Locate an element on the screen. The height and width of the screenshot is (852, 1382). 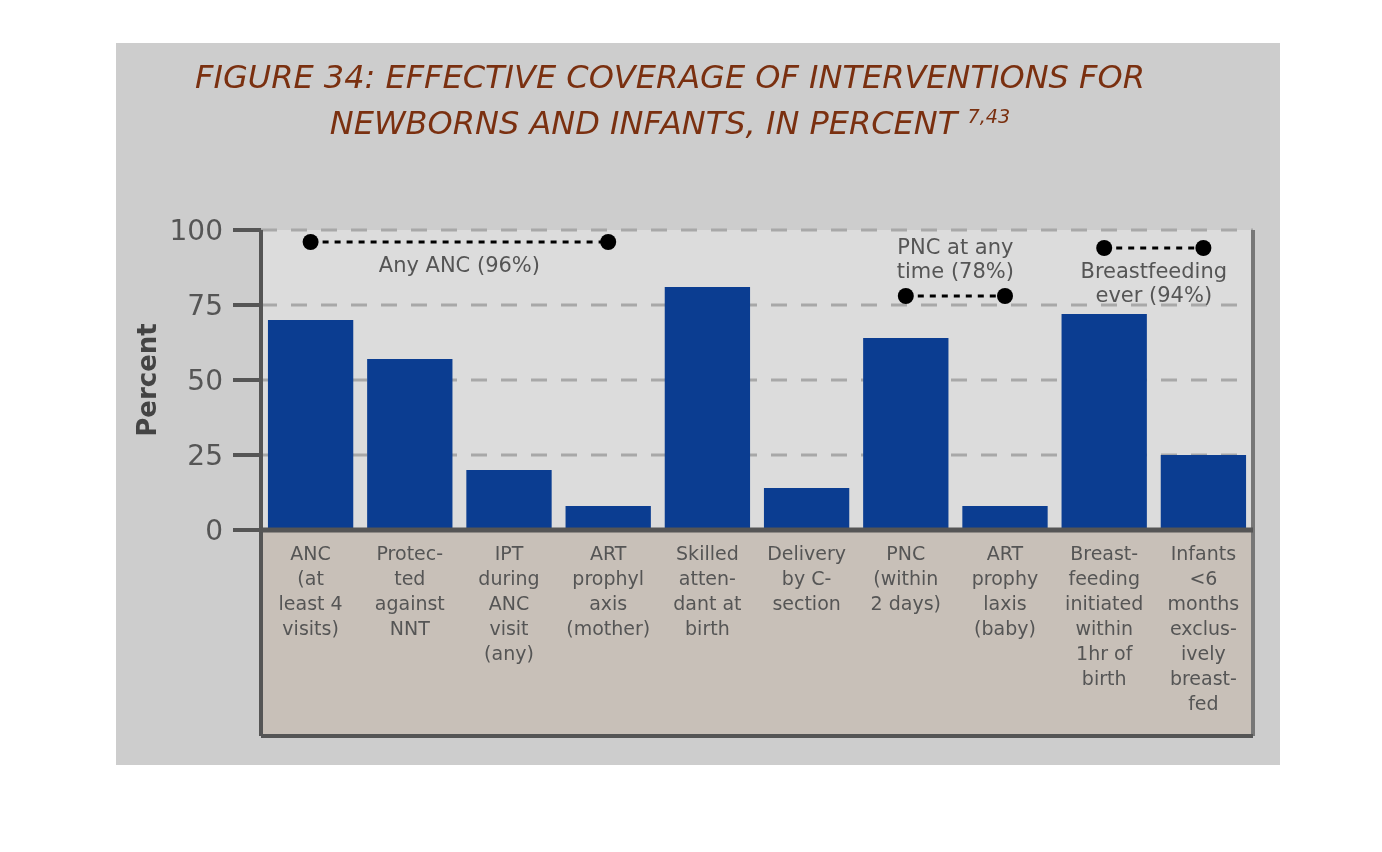
x-tick-label: ART prophy laxis (baby) is located at coordinates (1005, 590).